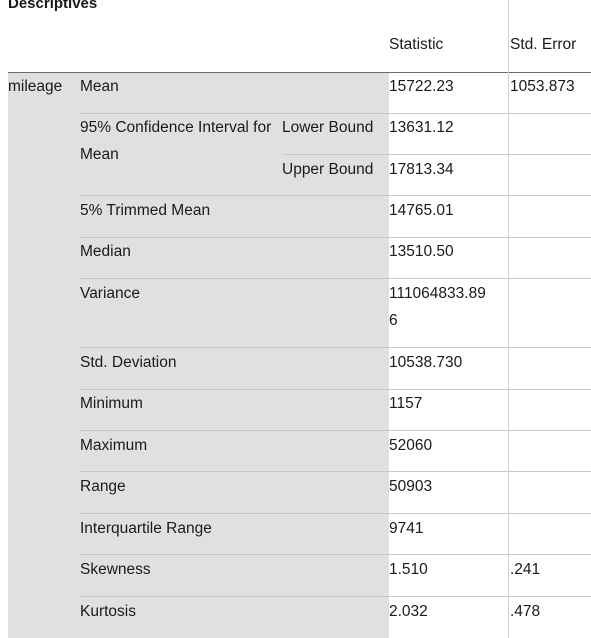 The image size is (591, 638). I want to click on row-label-mean: Mean, so click(99, 86).